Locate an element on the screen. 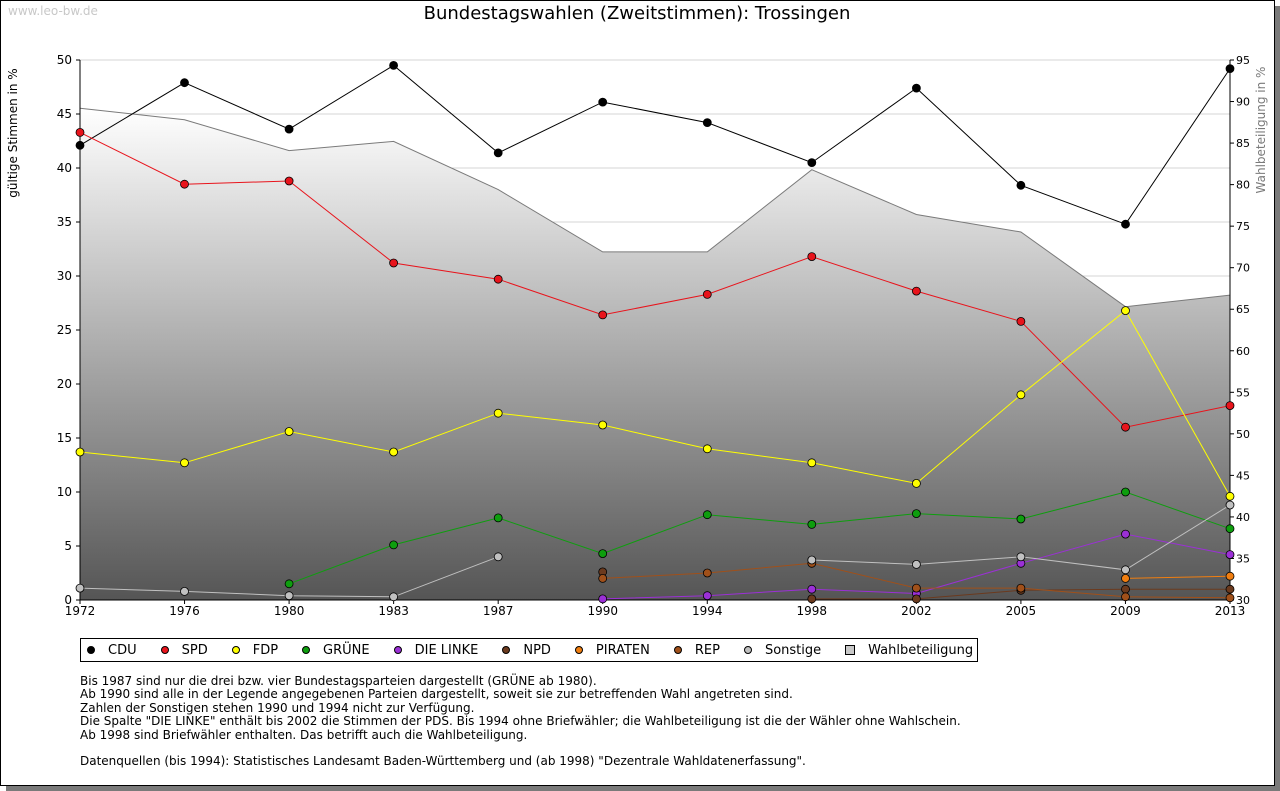 This screenshot has width=1280, height=791. y2-tick-label: 30 is located at coordinates (1243, 600).